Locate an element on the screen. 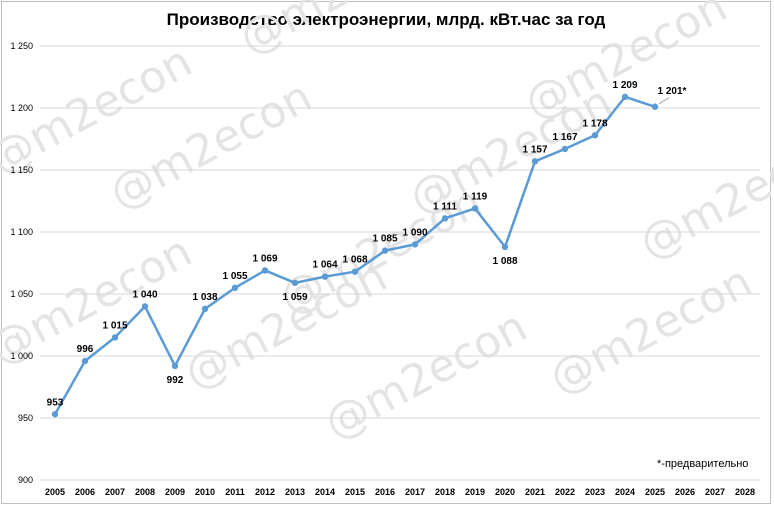 Image resolution: width=774 pixels, height=507 pixels. x-tick-label: 2007 is located at coordinates (115, 492).